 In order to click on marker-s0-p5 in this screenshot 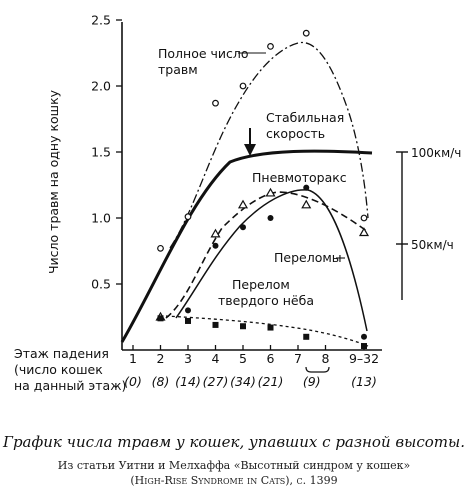, I will do `click(306, 33)`.